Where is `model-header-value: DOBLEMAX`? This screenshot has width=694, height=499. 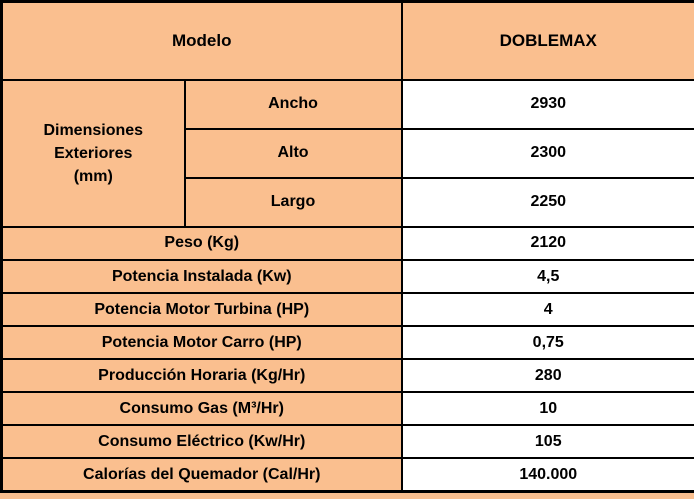
model-header-value: DOBLEMAX is located at coordinates (547, 40).